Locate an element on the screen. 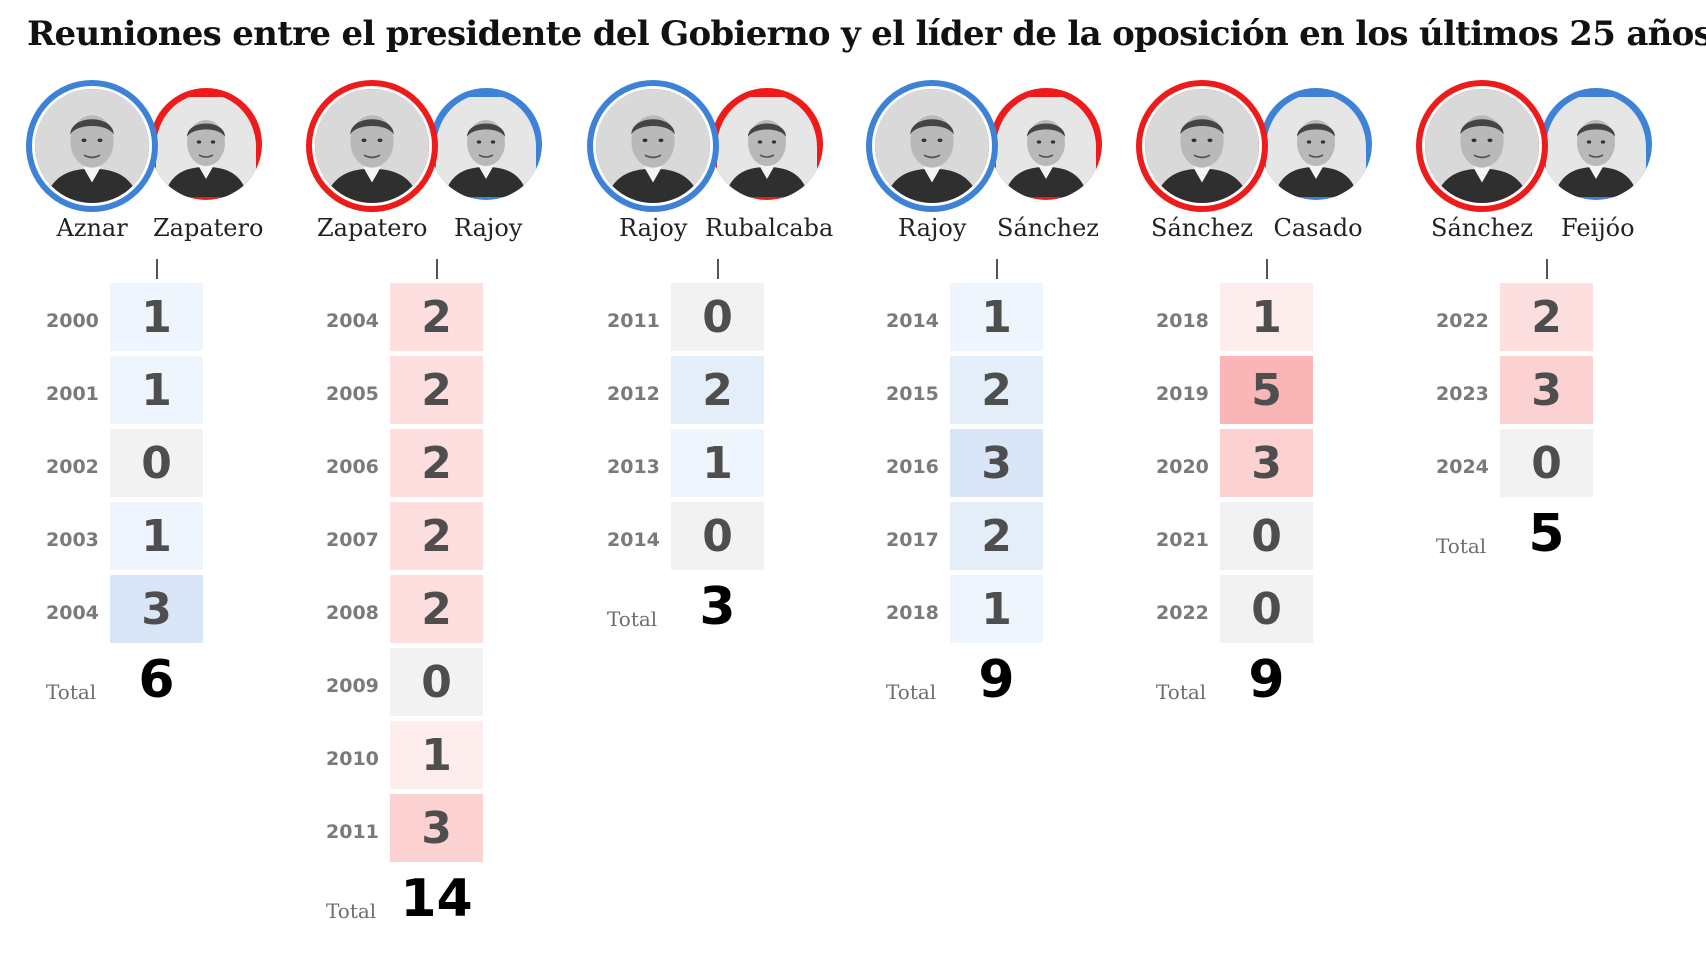  opposition-name: Feijóo is located at coordinates (1598, 228).